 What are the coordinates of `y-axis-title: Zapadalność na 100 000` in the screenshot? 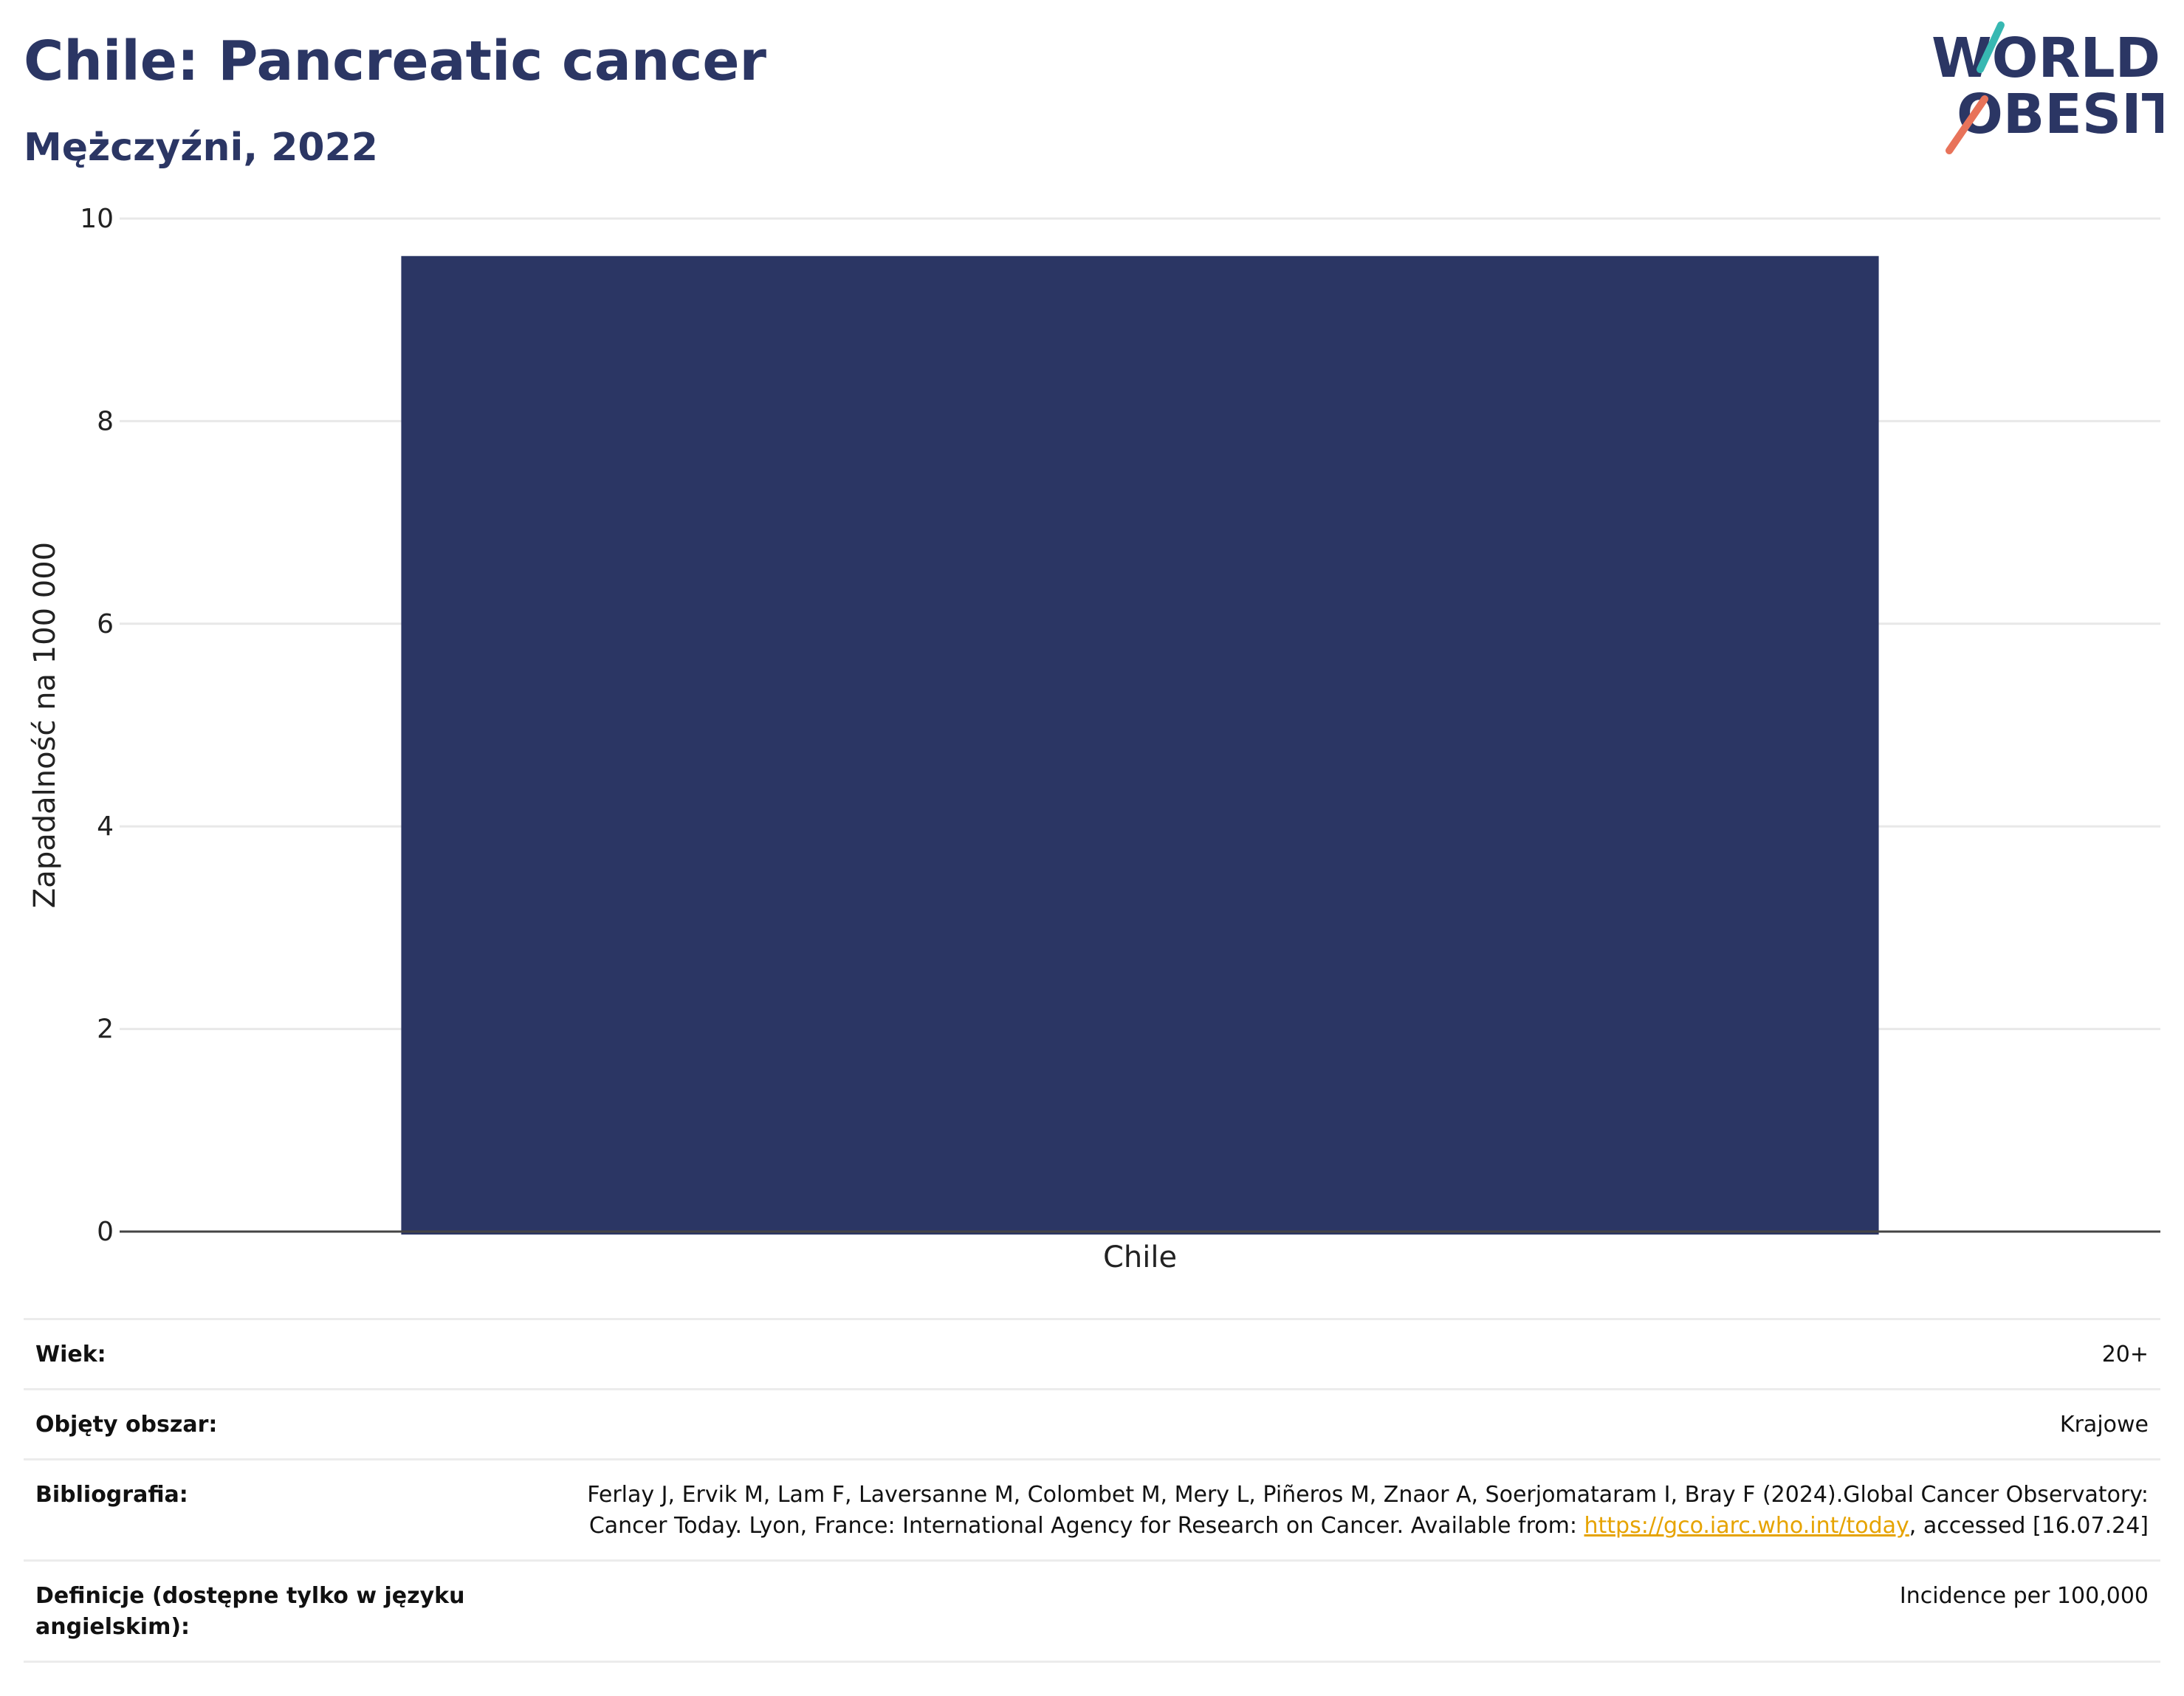 It's located at (45, 725).